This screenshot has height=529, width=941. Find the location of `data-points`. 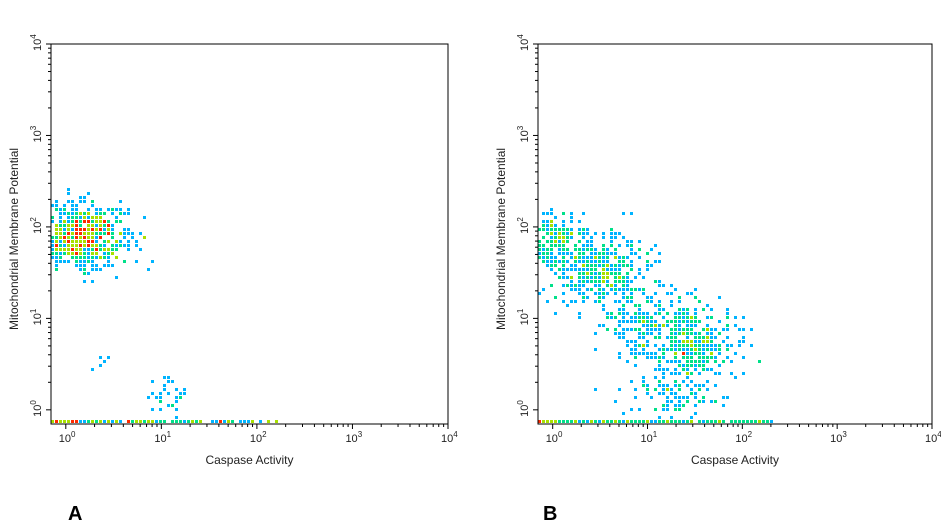

data-points is located at coordinates (164, 305).